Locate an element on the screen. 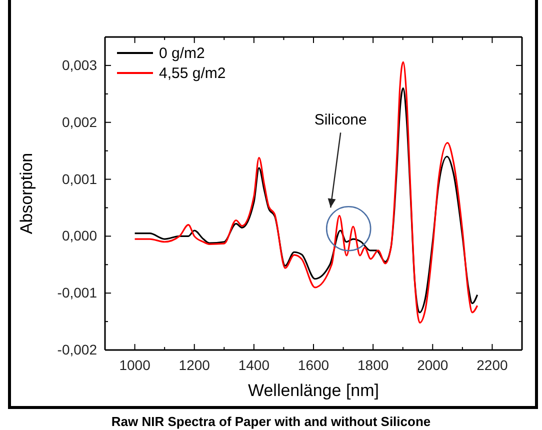 Image resolution: width=542 pixels, height=430 pixels. legend-label: 0 g/m2 is located at coordinates (182, 53).